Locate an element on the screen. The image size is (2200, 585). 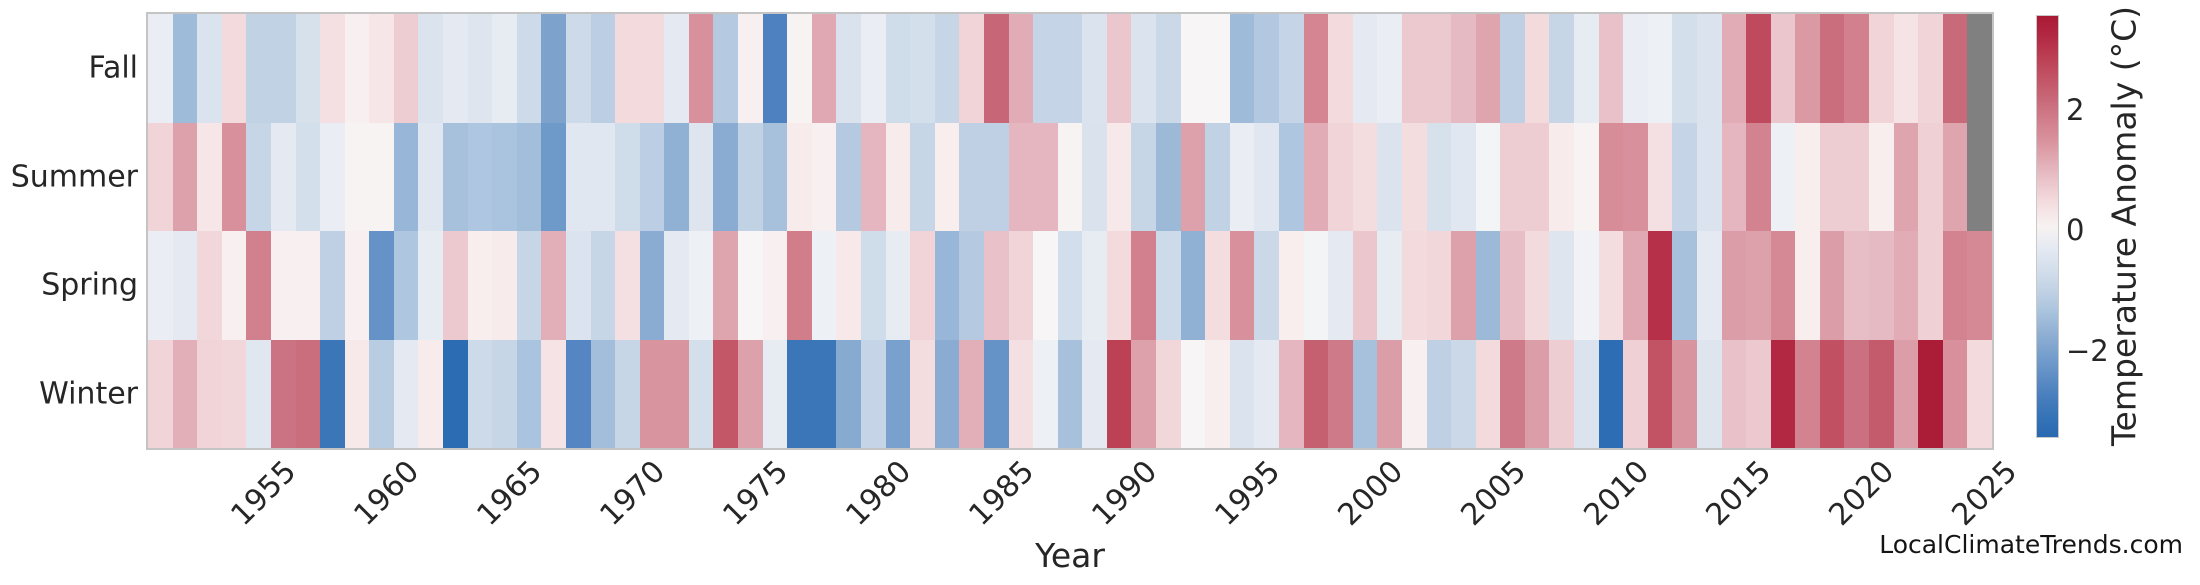
x-axis-tick-label: 1965 is located at coordinates (510, 493).